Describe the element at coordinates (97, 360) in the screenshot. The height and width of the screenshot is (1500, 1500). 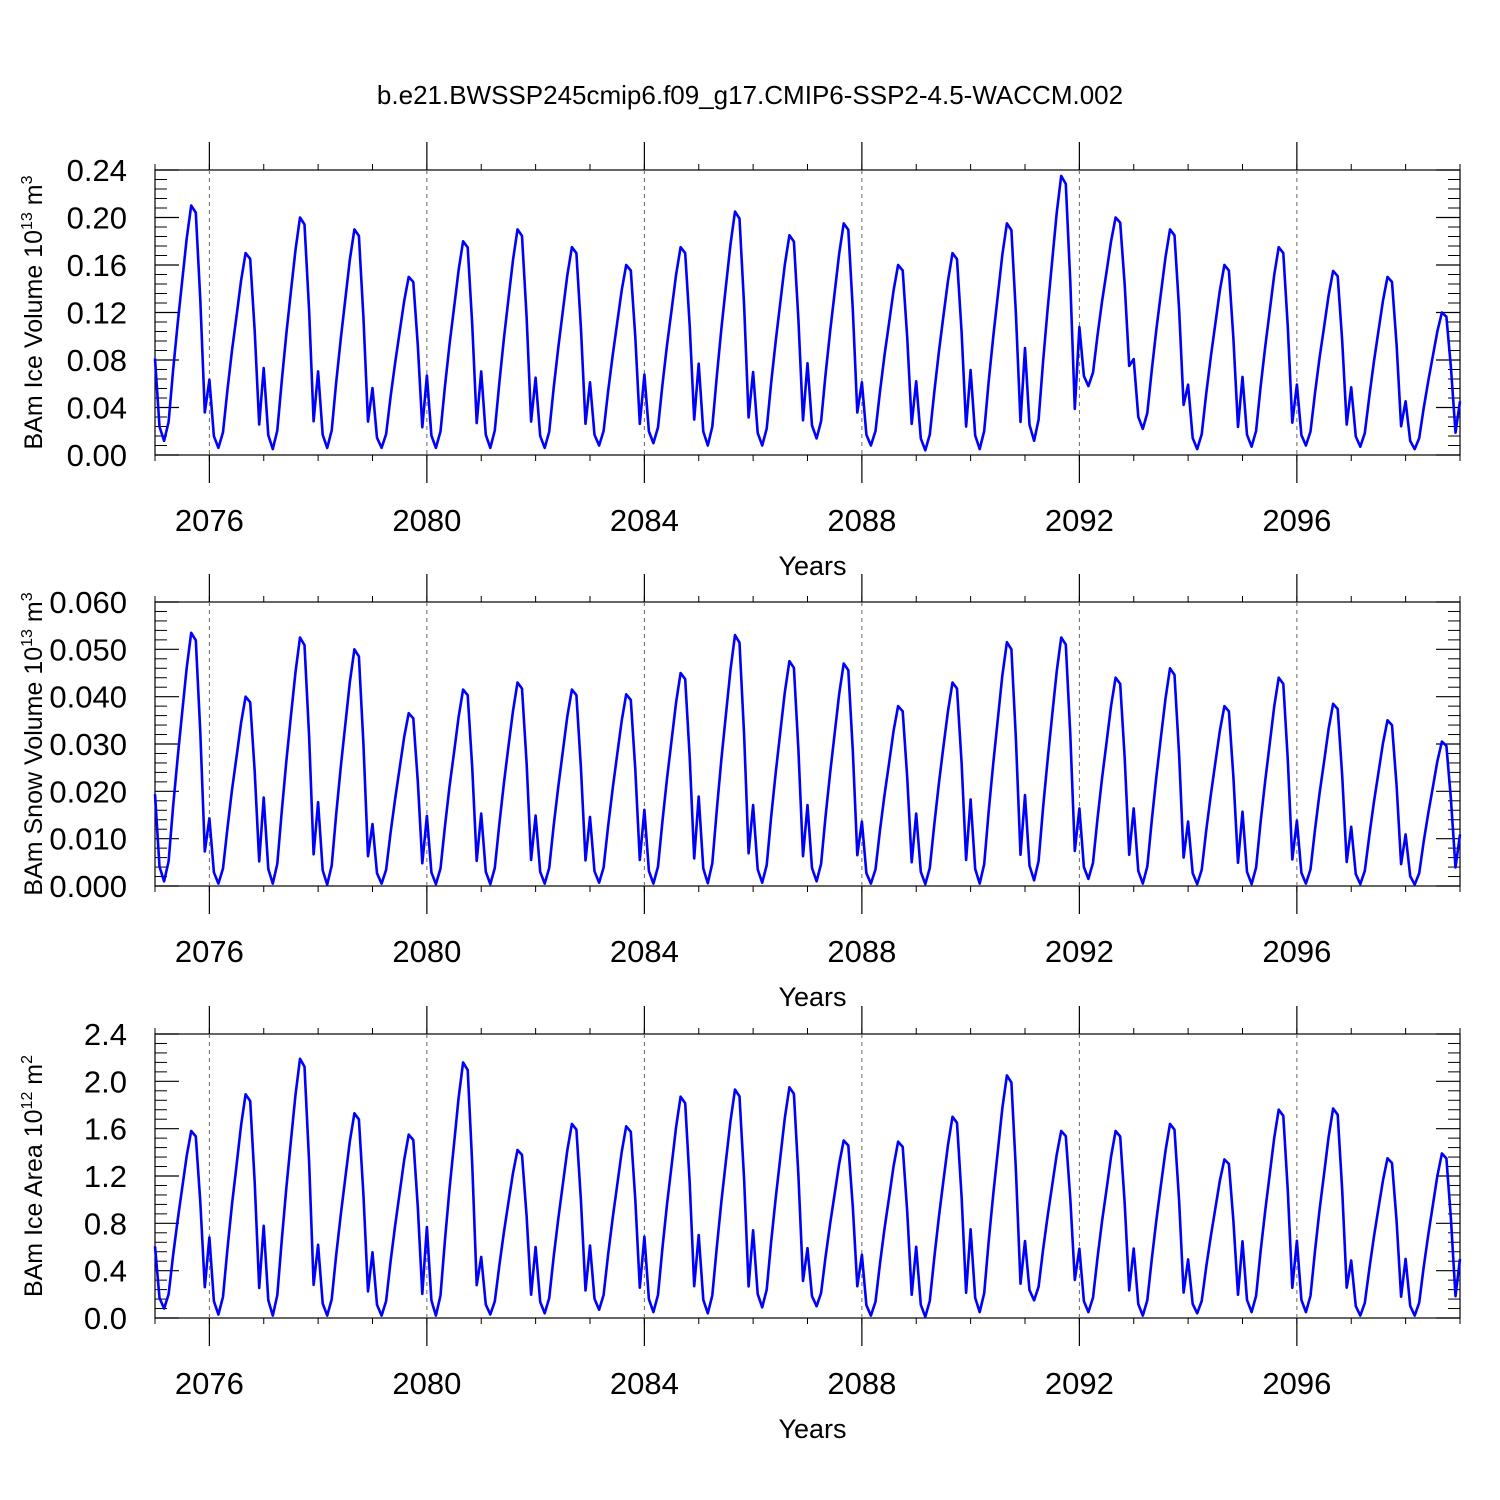
I see `y-tick-label: 0.08` at that location.